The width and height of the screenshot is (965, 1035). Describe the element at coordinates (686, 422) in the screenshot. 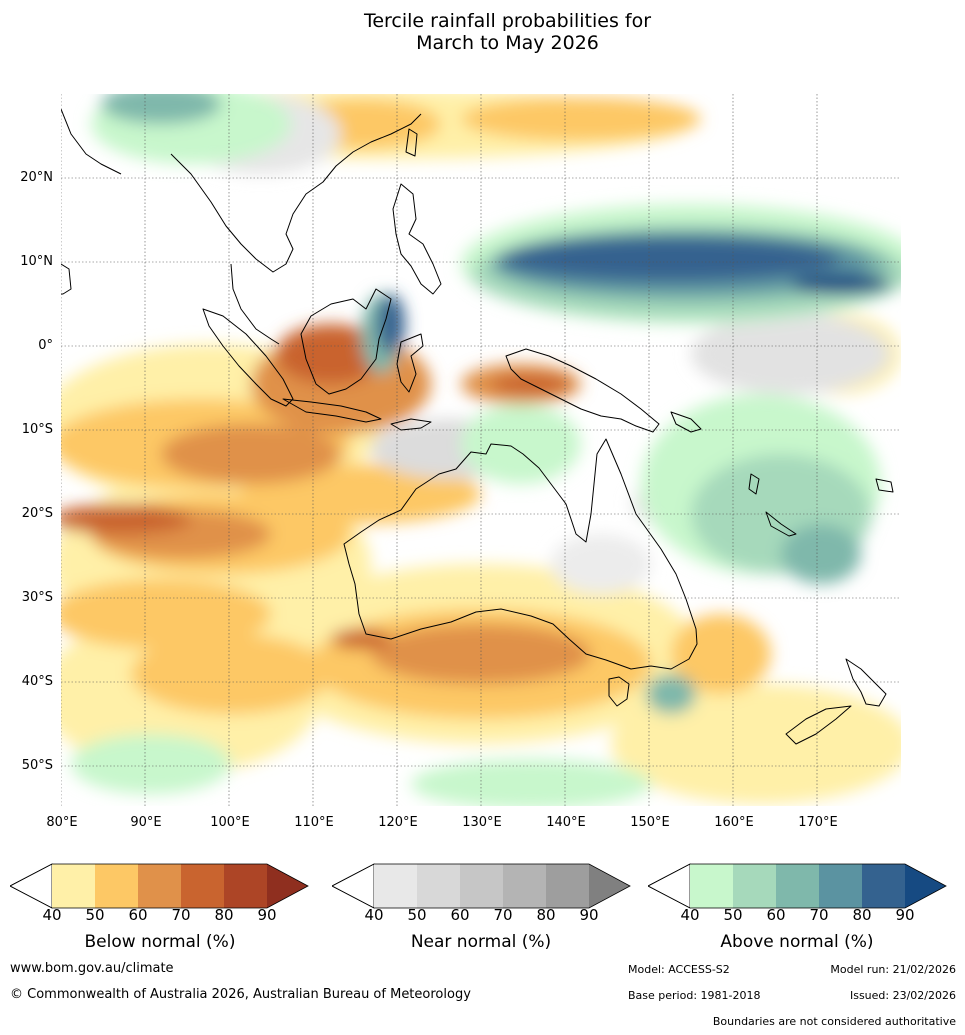

I see `coastline-solomon-islands` at that location.